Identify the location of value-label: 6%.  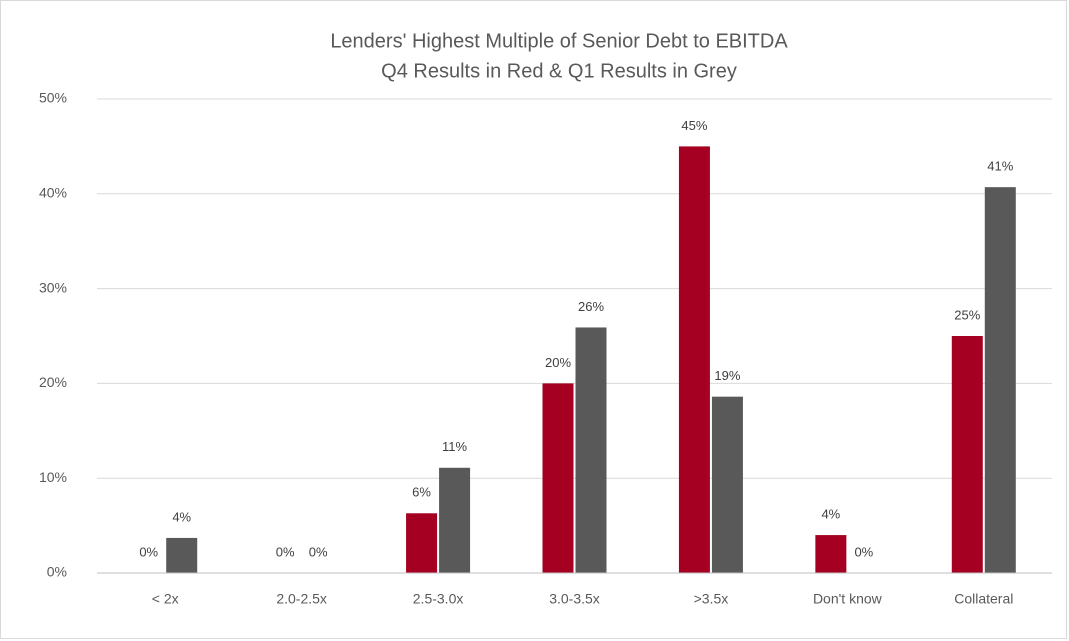
(421, 492).